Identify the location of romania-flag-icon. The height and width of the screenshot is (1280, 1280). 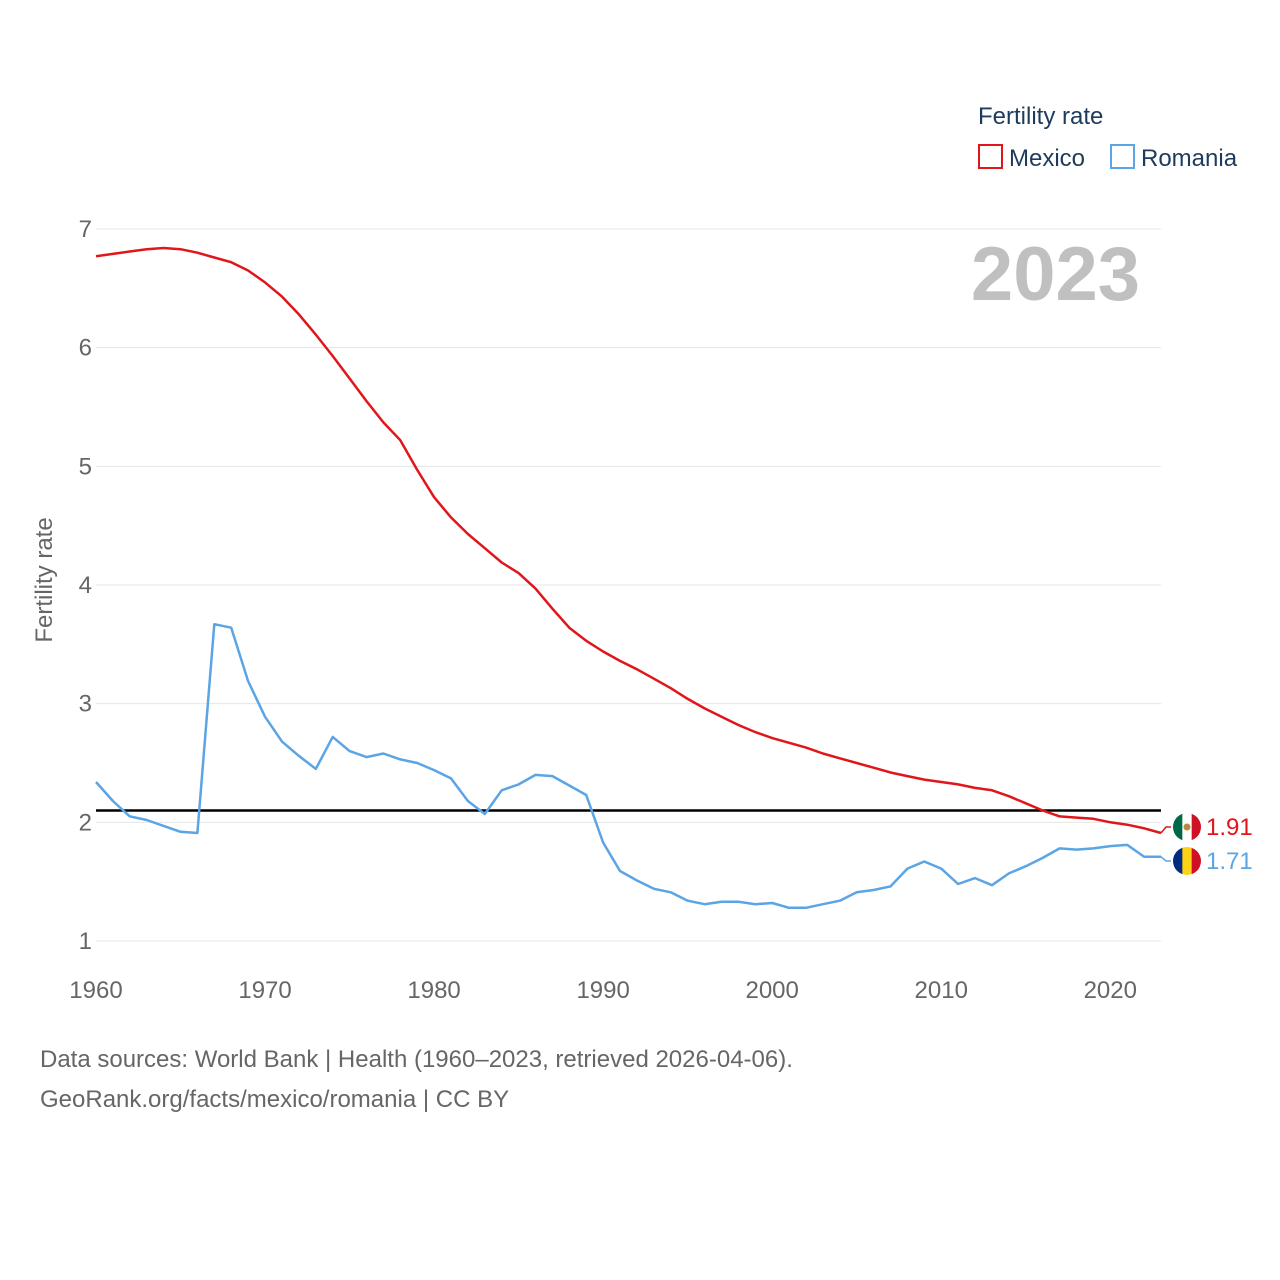
(1187, 861).